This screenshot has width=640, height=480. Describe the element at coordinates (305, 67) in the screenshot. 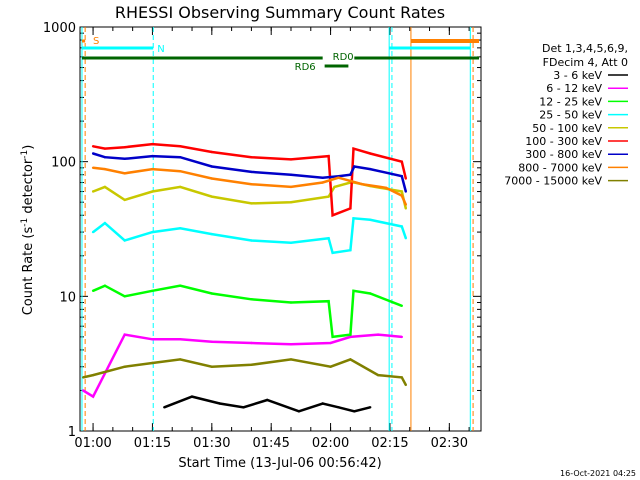

I see `annotation-rd6: RD6` at that location.